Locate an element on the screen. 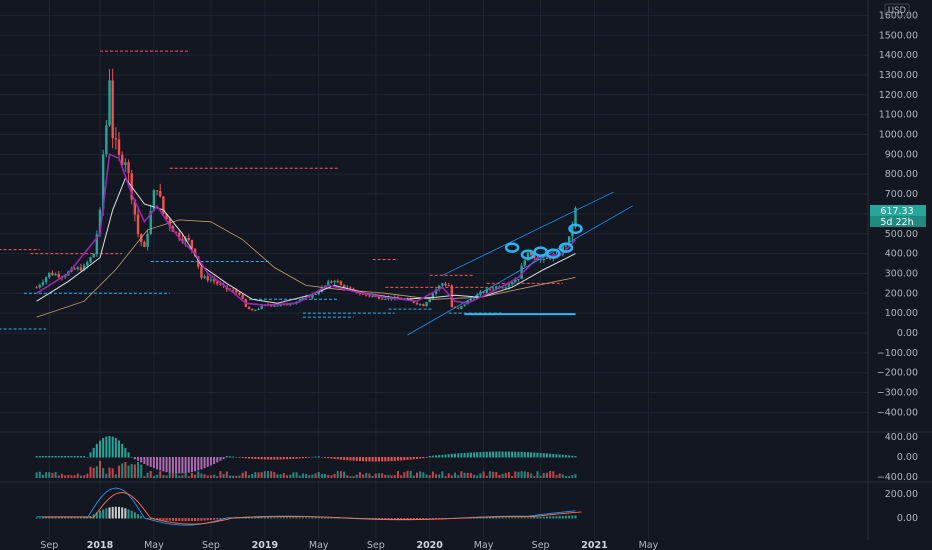 This screenshot has height=550, width=932. trend-line-upper is located at coordinates (528, 233).